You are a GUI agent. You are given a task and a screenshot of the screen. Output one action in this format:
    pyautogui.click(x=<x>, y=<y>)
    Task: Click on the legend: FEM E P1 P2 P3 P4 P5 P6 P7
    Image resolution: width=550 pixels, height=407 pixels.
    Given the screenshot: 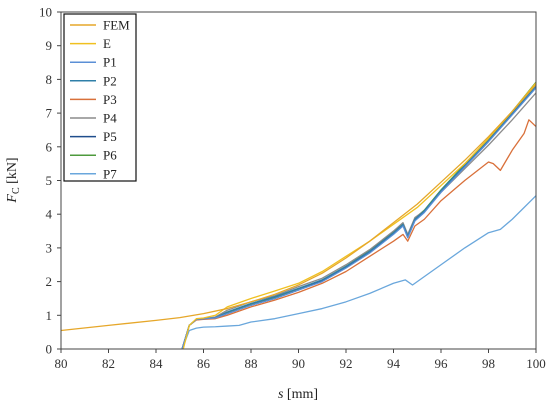 What is the action you would take?
    pyautogui.click(x=100, y=97)
    